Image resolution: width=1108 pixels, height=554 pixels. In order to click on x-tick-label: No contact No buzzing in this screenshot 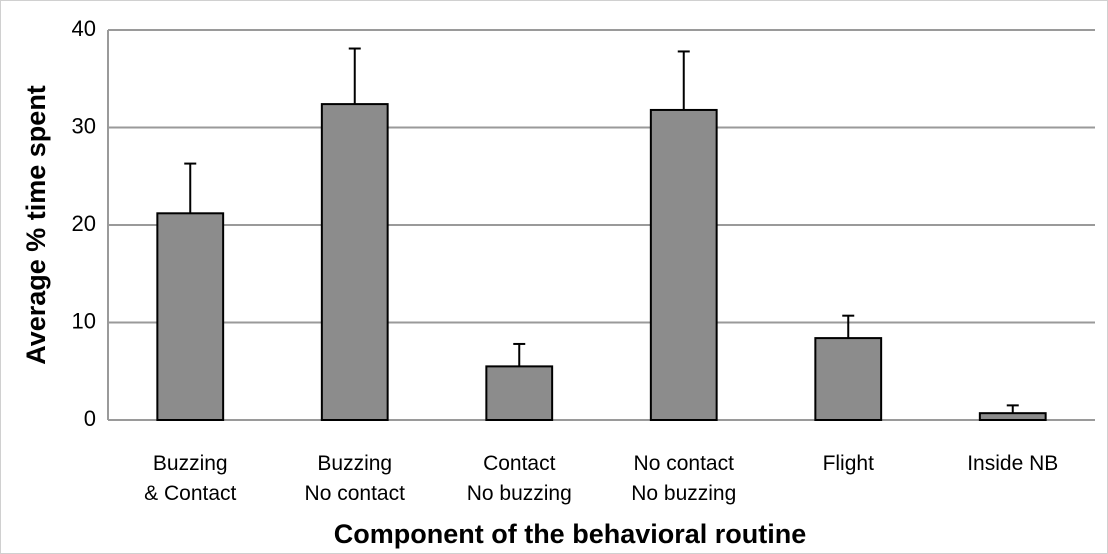, I will do `click(683, 478)`.